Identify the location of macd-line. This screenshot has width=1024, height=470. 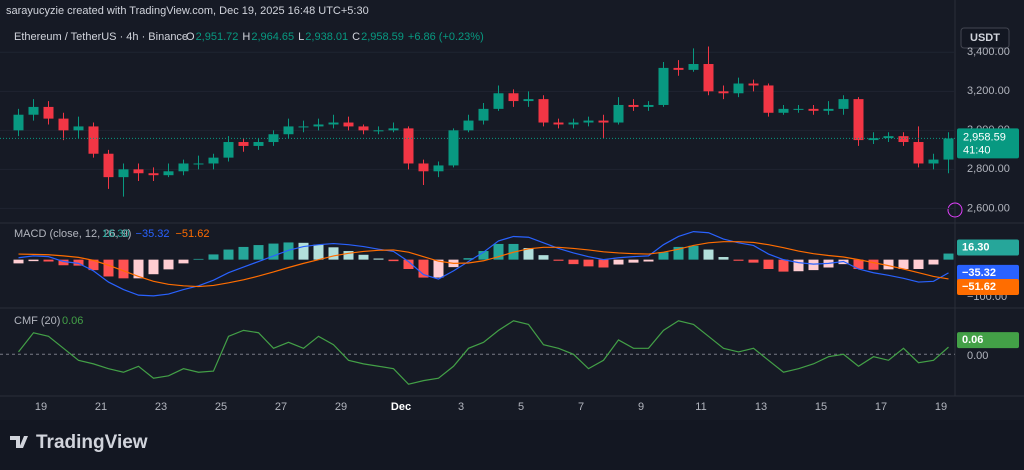
(483, 264).